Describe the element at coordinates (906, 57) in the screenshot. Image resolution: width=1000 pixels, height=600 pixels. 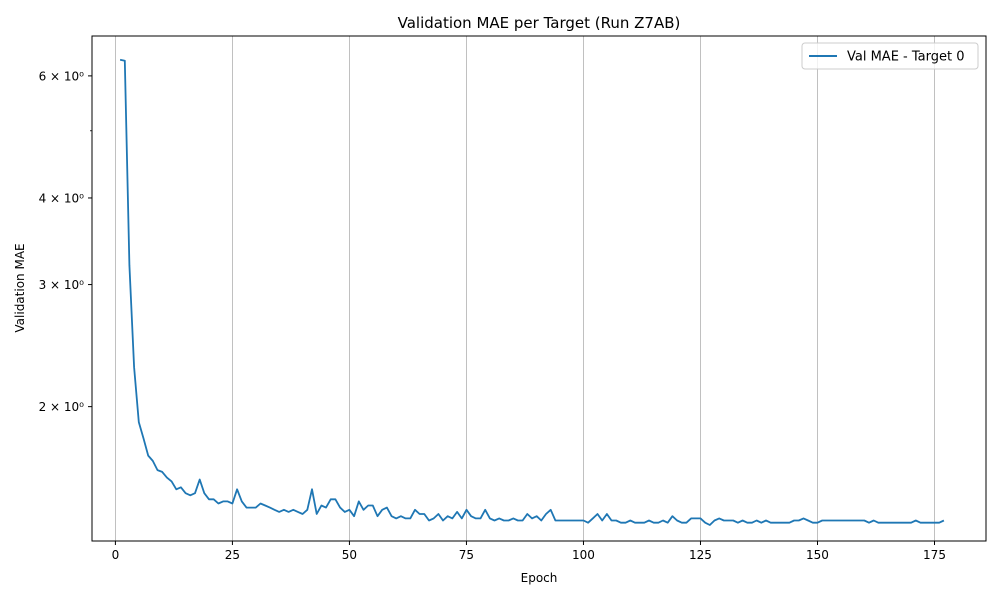
I see `legend-label: Val MAE - Target 0` at that location.